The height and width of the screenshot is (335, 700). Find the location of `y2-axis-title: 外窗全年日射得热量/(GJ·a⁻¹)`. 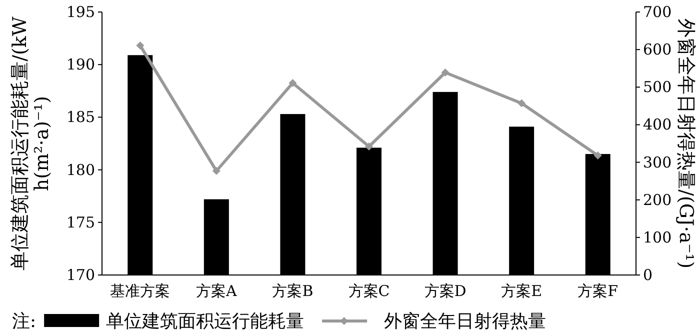

y2-axis-title: 外窗全年日射得热量/(GJ·a⁻¹) is located at coordinates (686, 143).